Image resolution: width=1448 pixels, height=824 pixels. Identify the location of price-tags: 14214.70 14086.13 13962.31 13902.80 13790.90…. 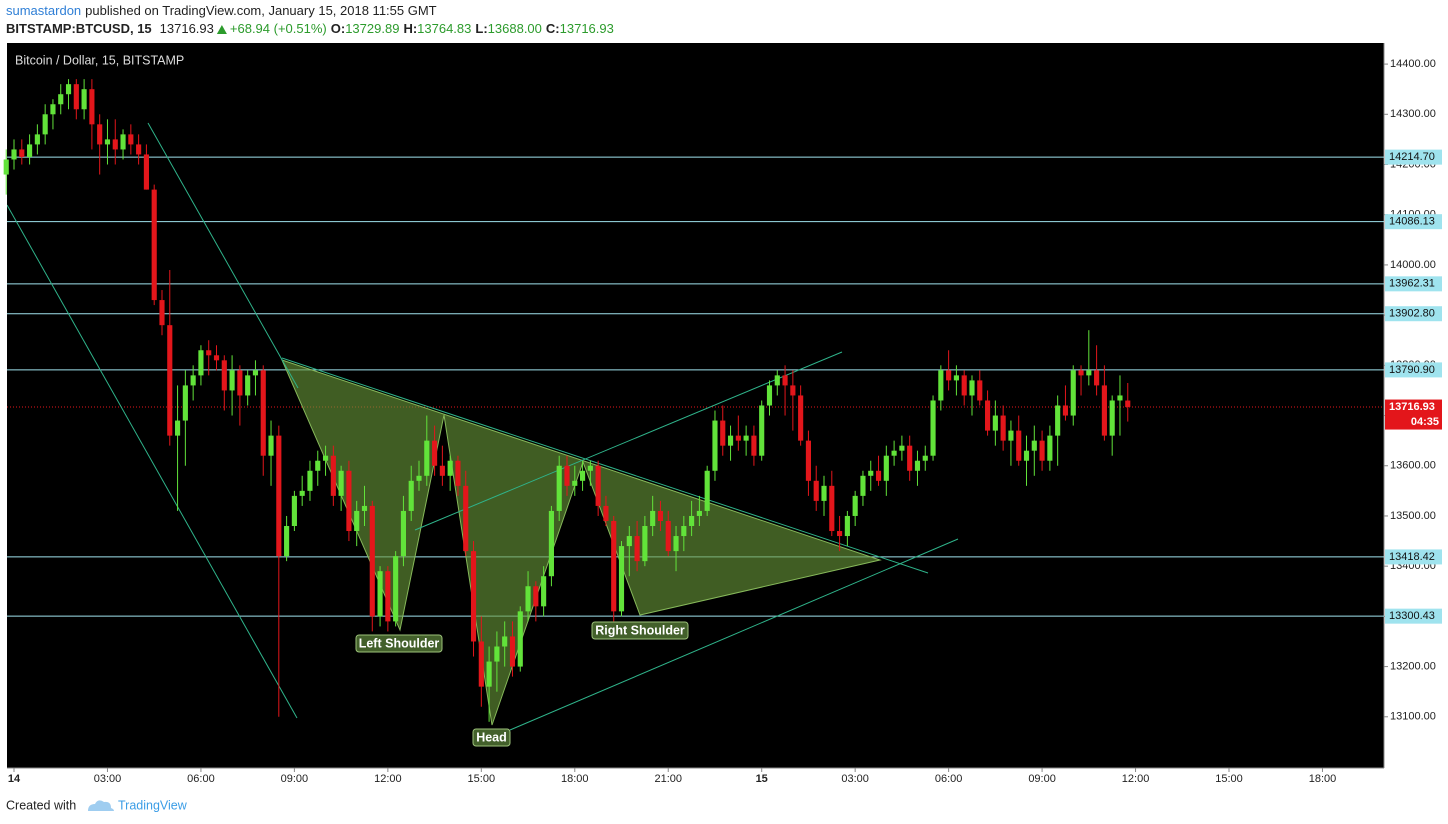
(1413, 386).